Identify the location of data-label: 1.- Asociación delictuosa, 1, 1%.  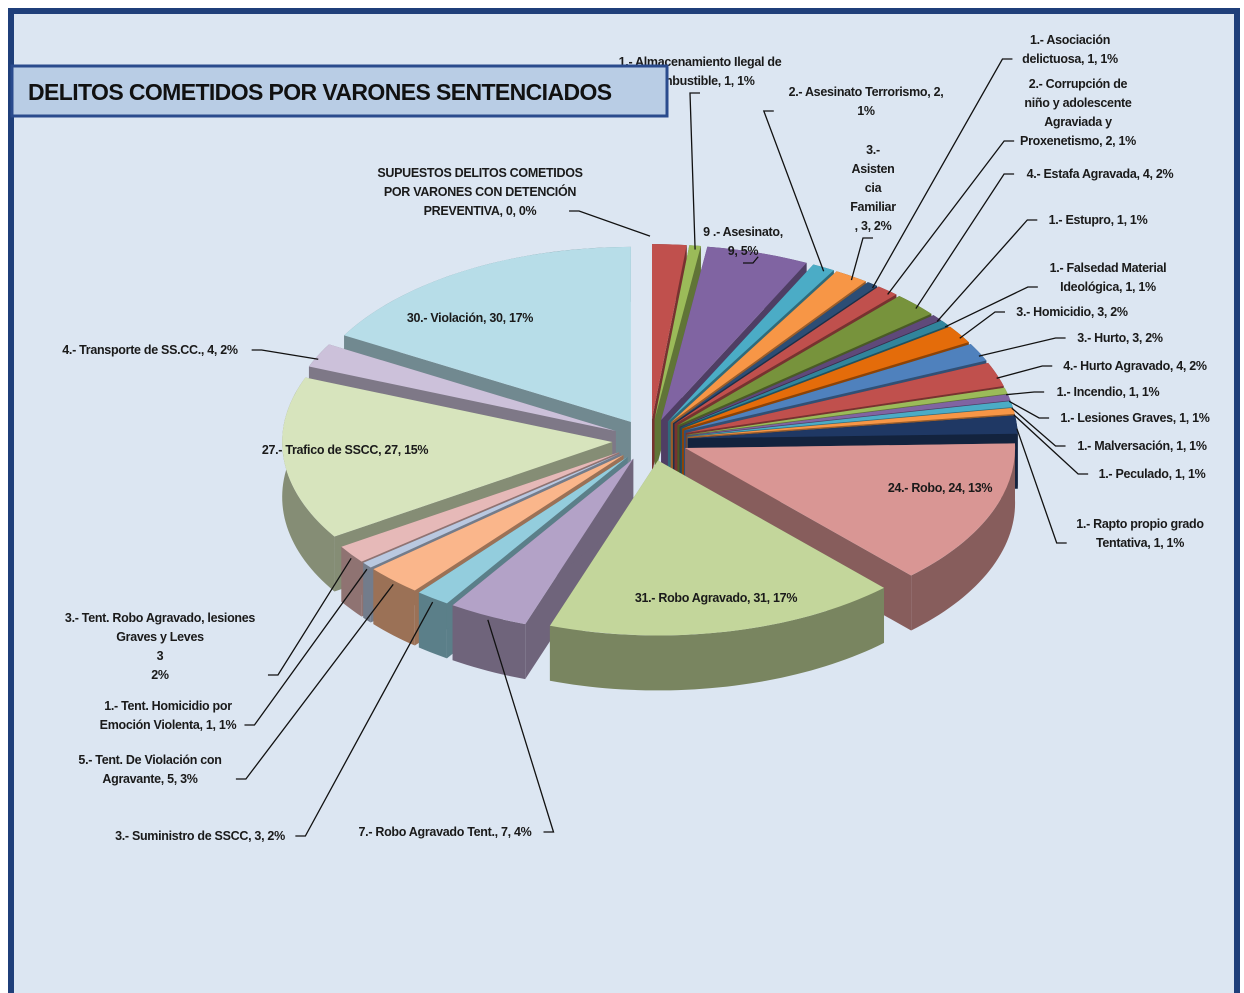
(1070, 49).